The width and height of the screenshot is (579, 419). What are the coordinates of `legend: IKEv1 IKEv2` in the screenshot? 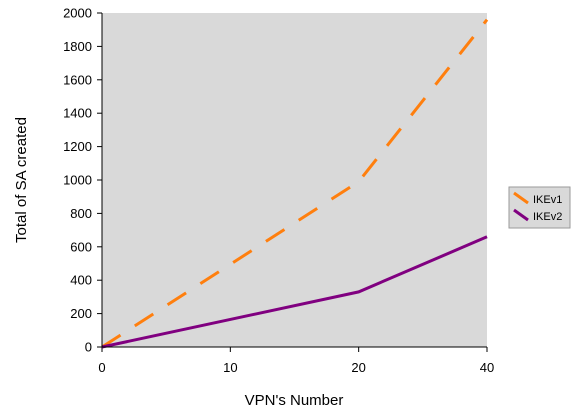 It's located at (539, 207).